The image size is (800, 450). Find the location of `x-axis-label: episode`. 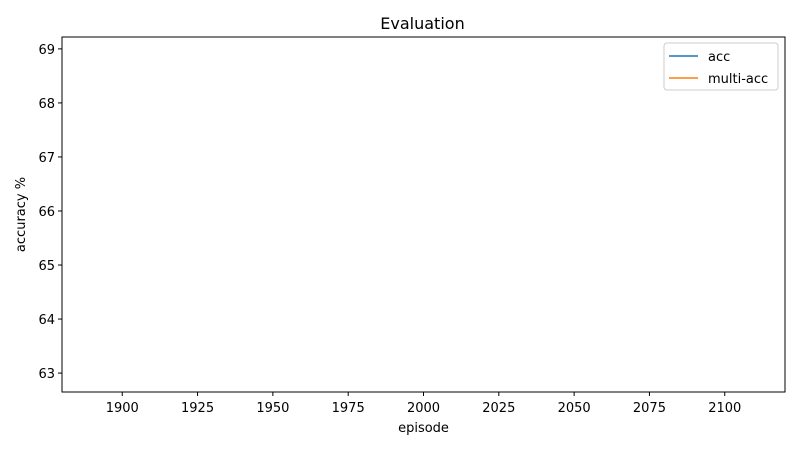

x-axis-label: episode is located at coordinates (423, 428).